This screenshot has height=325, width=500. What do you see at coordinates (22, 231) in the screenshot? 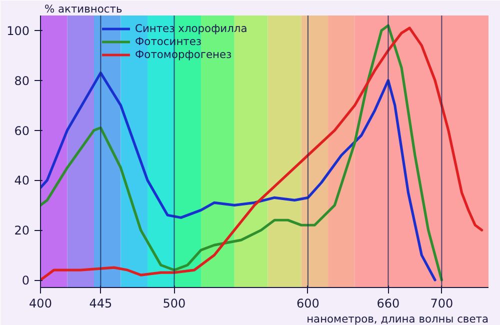
I see `y-tick-label: 20` at bounding box center [22, 231].